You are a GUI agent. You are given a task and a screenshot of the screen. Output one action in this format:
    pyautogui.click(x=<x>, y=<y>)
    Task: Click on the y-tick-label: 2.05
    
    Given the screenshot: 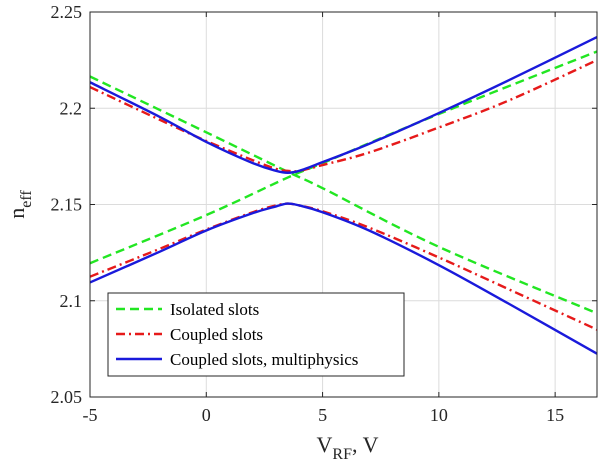 What is the action you would take?
    pyautogui.click(x=67, y=397)
    